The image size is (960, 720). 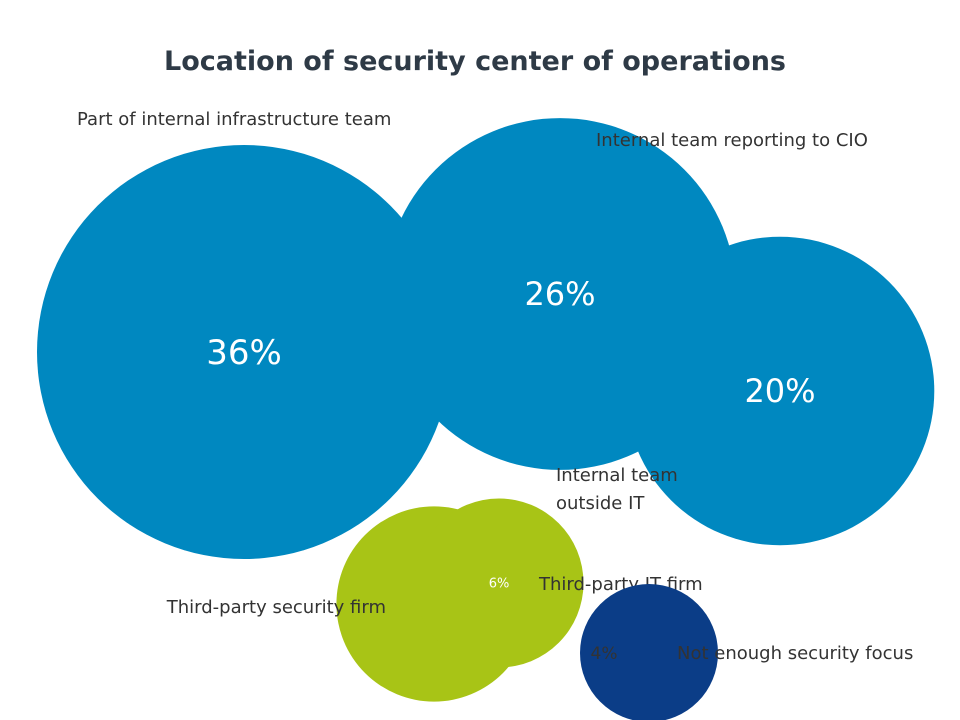 I want to click on value-label-1: 36%, so click(x=244, y=353).